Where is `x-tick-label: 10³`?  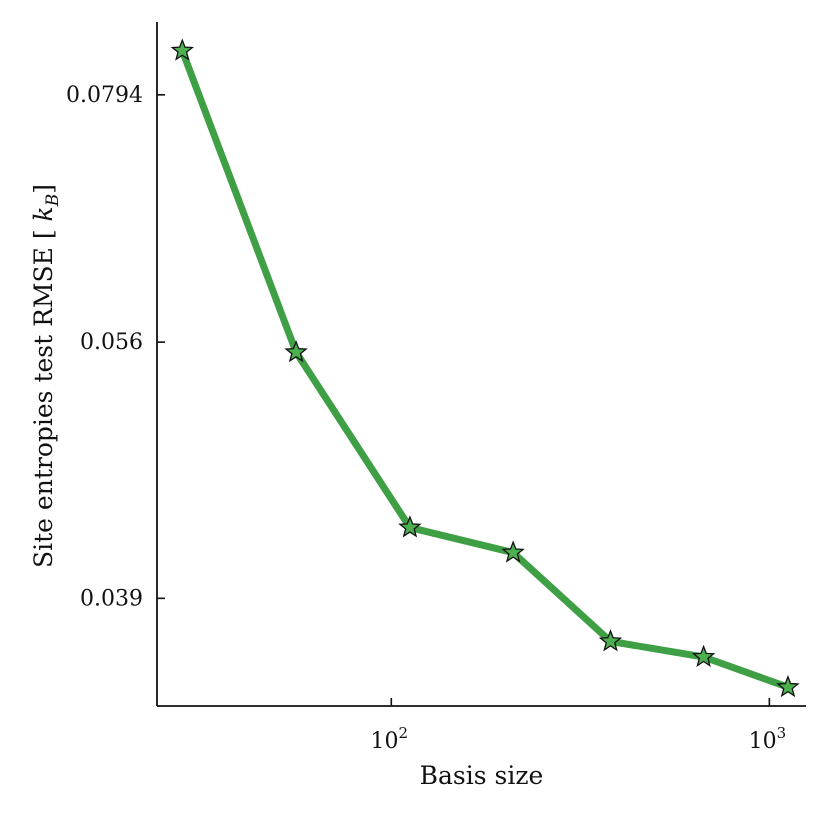 x-tick-label: 10³ is located at coordinates (768, 739).